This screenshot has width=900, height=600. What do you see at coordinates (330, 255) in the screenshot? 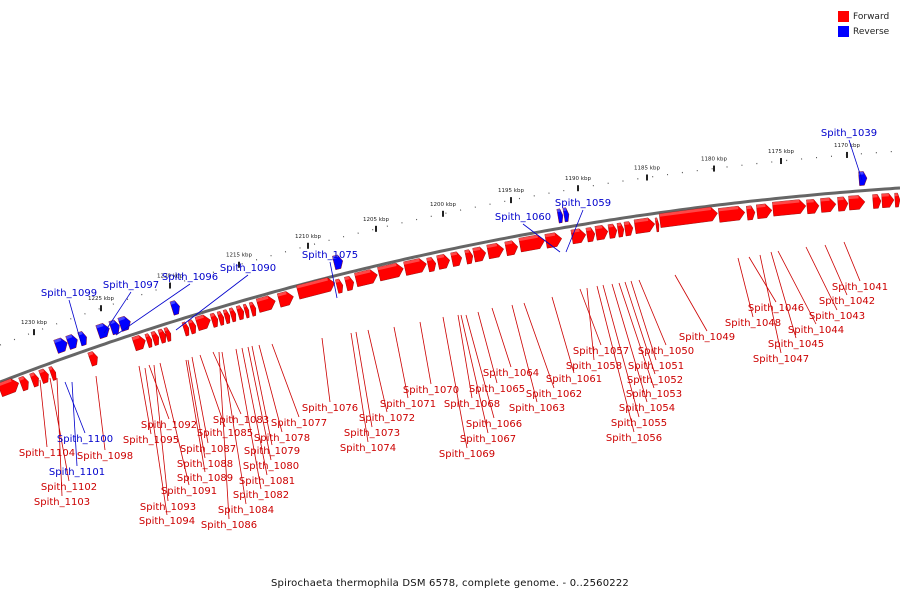
I see `gene-label: Spith_1075` at bounding box center [330, 255].